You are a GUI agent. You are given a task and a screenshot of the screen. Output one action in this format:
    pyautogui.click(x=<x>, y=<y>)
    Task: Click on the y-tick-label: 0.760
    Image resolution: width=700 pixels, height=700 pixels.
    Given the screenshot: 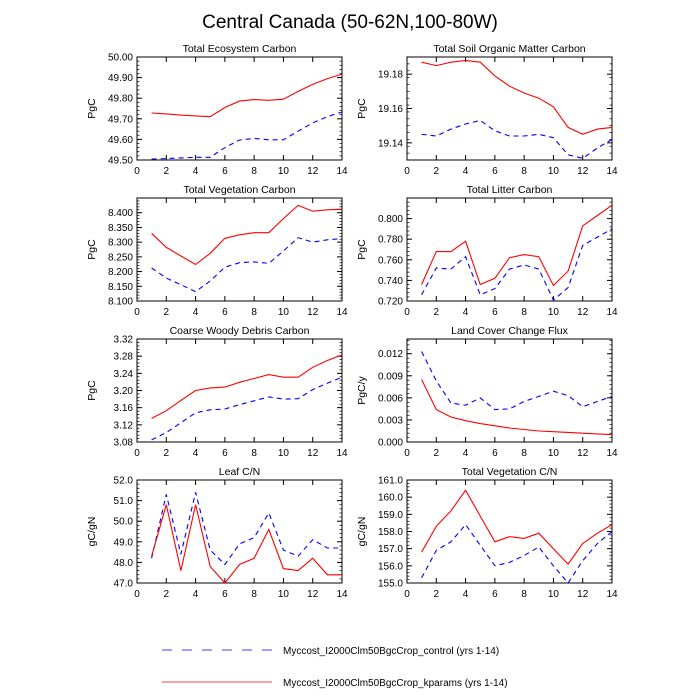 What is the action you would take?
    pyautogui.click(x=390, y=260)
    